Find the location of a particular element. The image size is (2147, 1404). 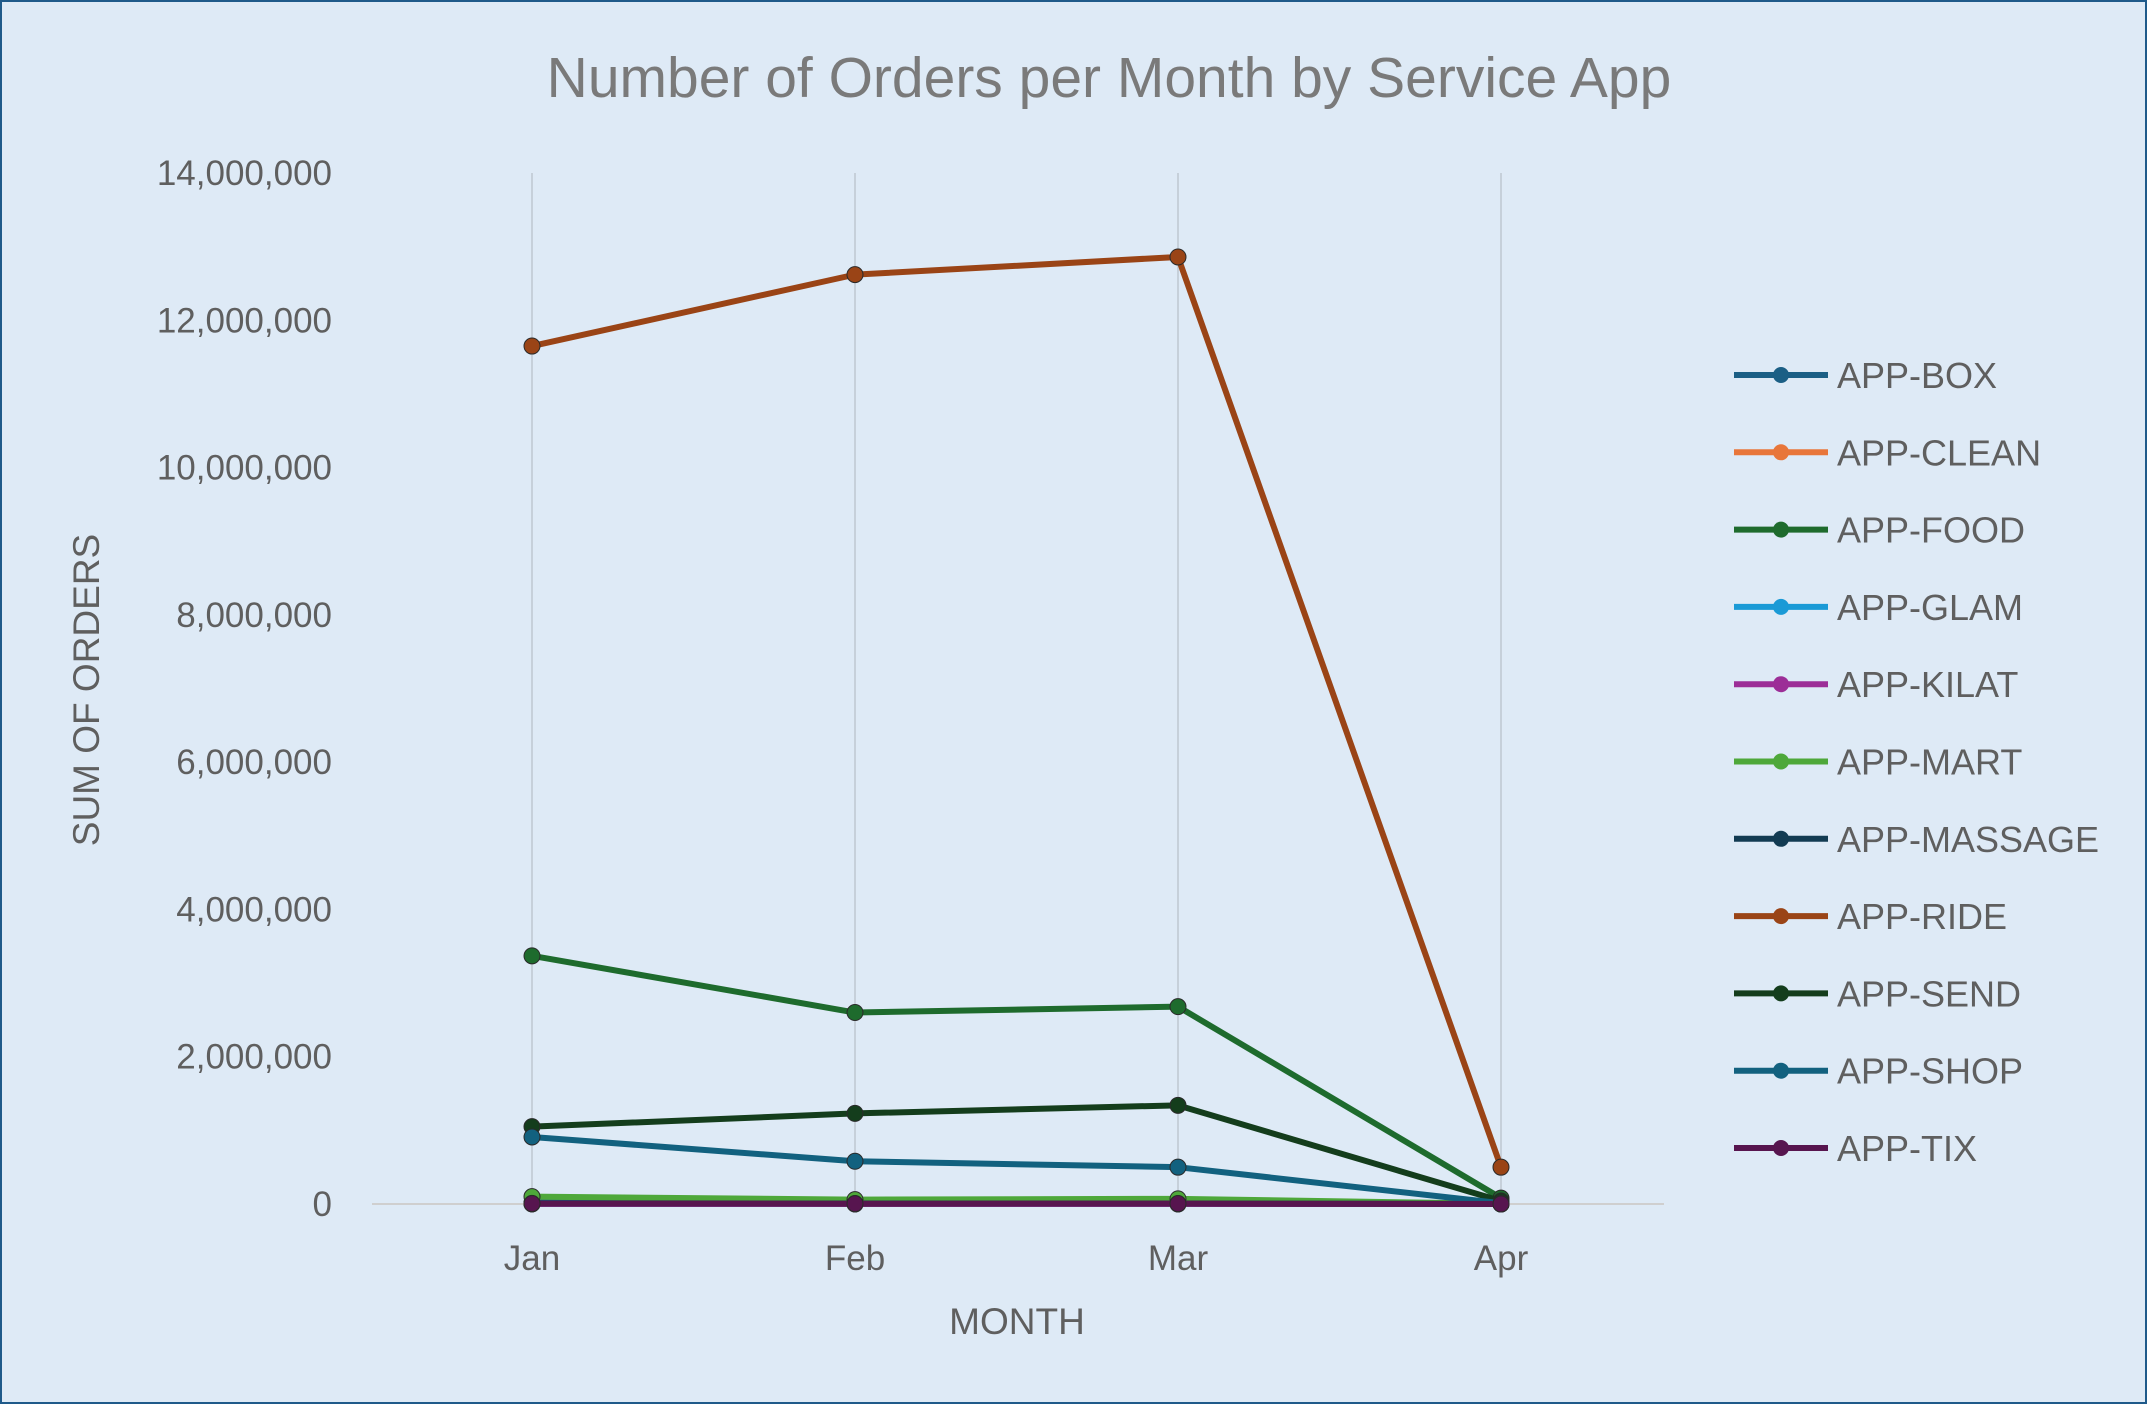

legend-item-app-send: APP-SEND is located at coordinates (1877, 993).